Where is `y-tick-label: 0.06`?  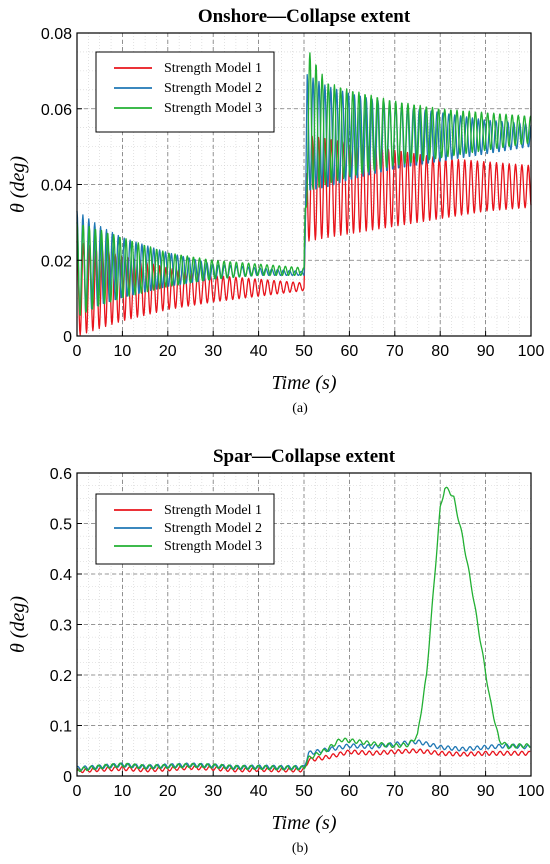
y-tick-label: 0.06 is located at coordinates (56, 110).